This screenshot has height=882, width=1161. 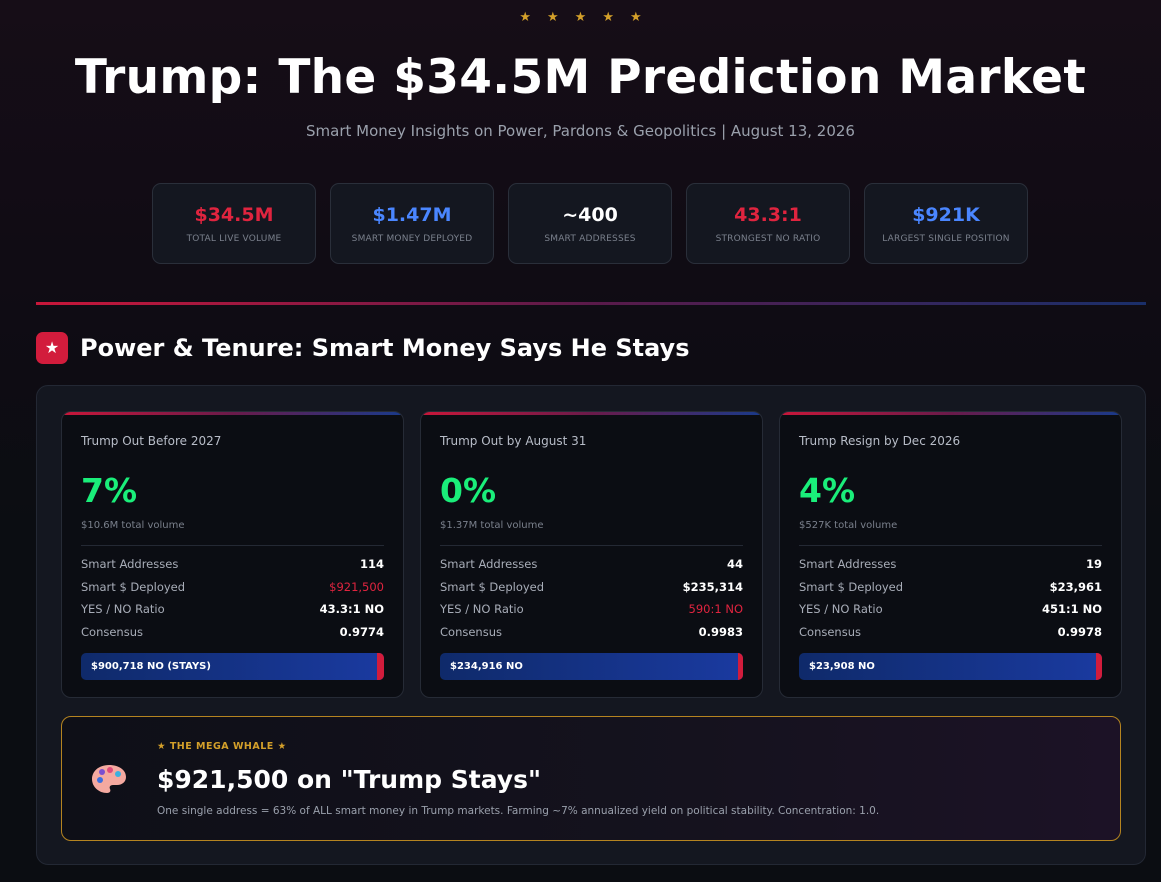 What do you see at coordinates (109, 490) in the screenshot?
I see `market-probability: 7%` at bounding box center [109, 490].